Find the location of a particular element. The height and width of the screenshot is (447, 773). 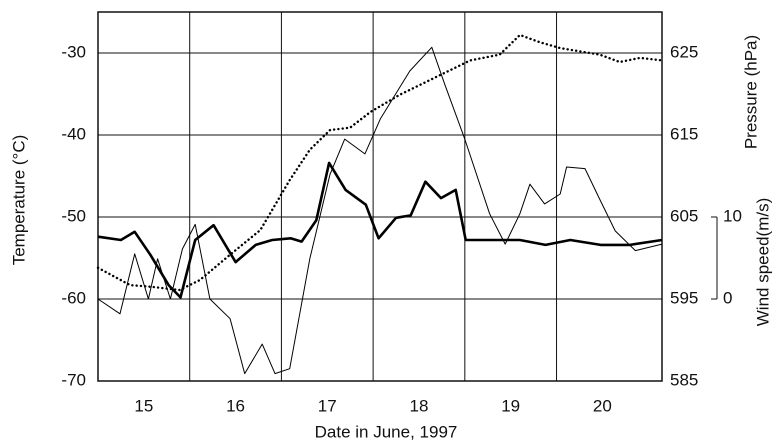

y2-tick-label: 585 is located at coordinates (684, 379).